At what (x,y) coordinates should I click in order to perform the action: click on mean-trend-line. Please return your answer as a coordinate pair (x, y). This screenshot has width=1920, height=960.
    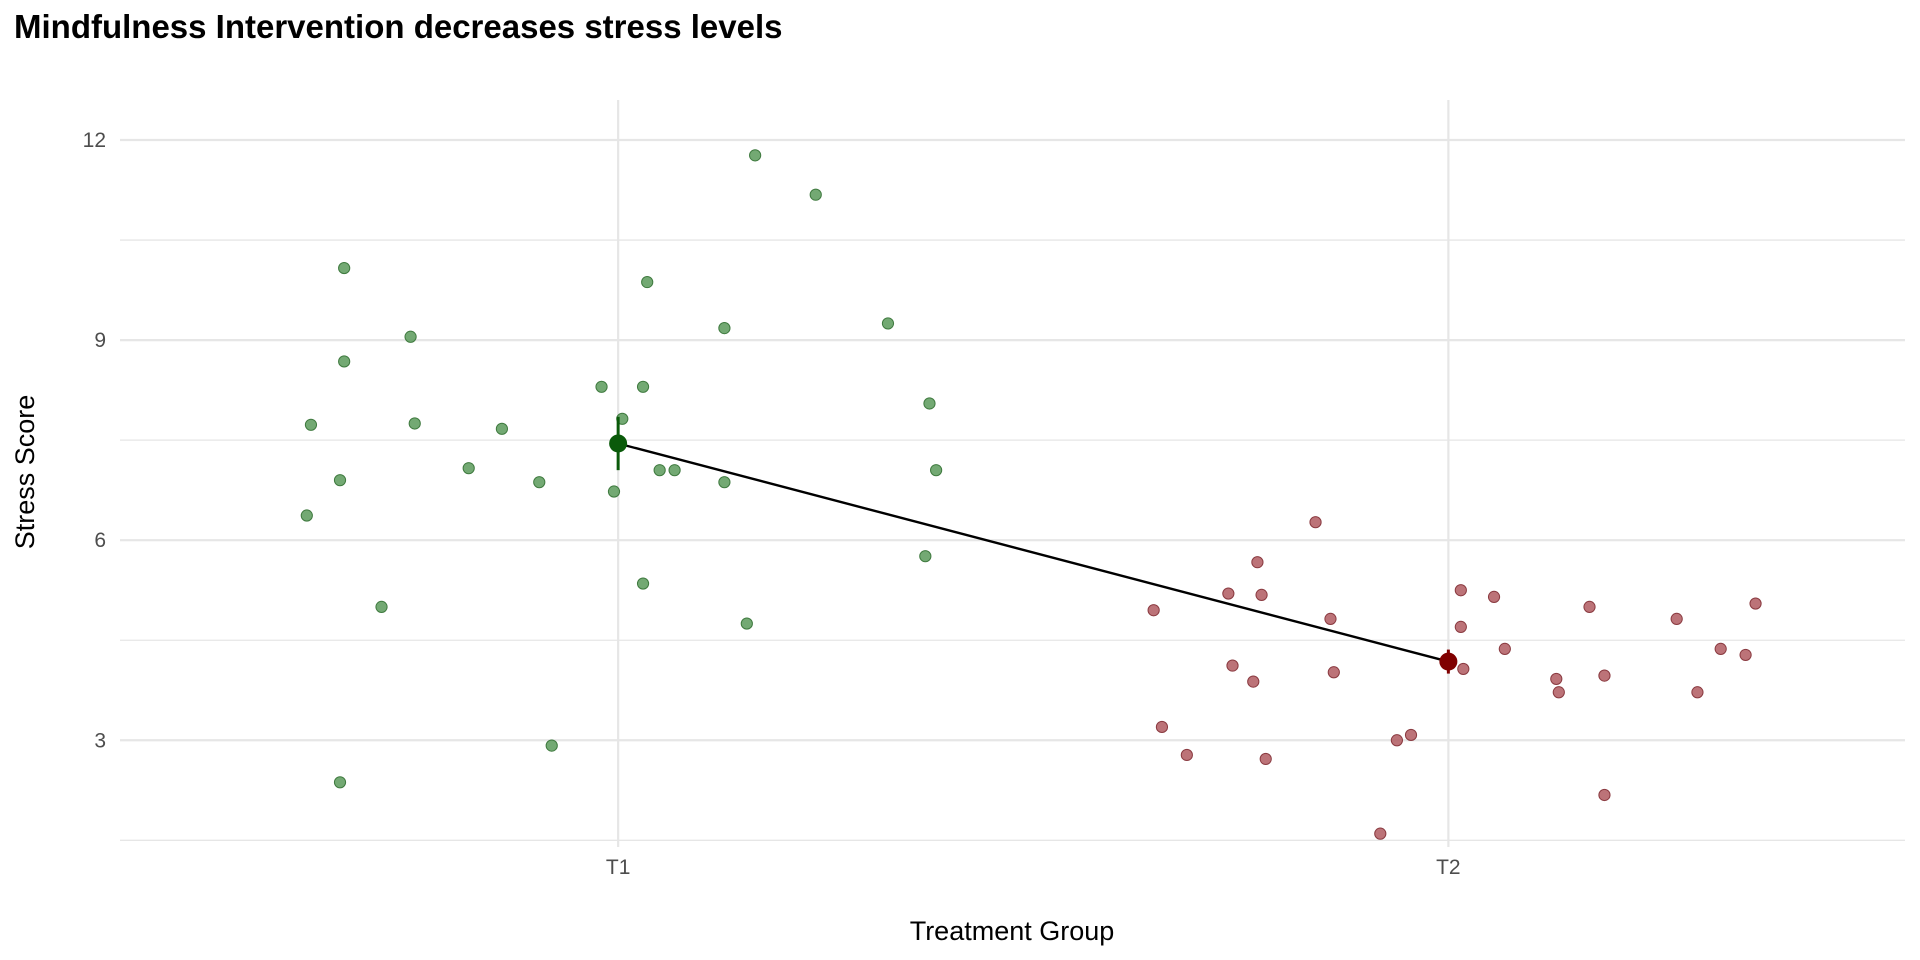
    Looking at the image, I should click on (1033, 552).